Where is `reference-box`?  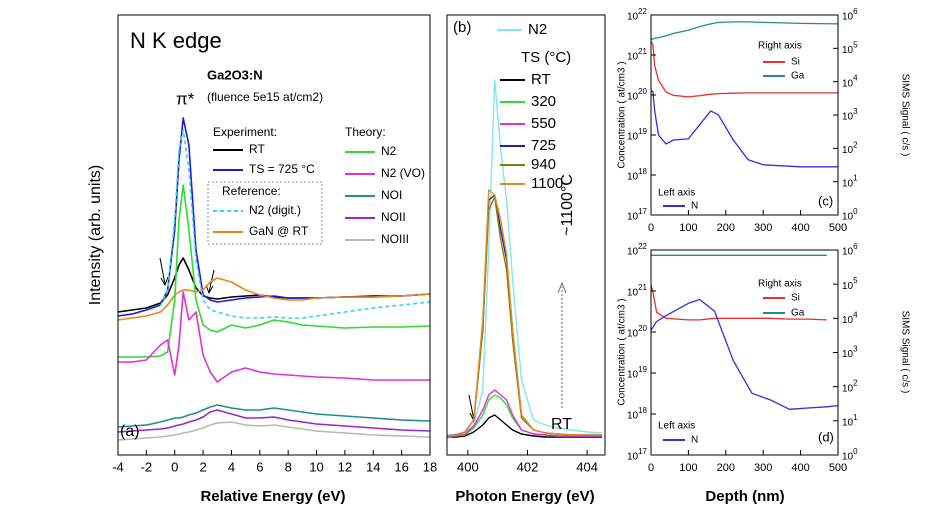
reference-box is located at coordinates (265, 213).